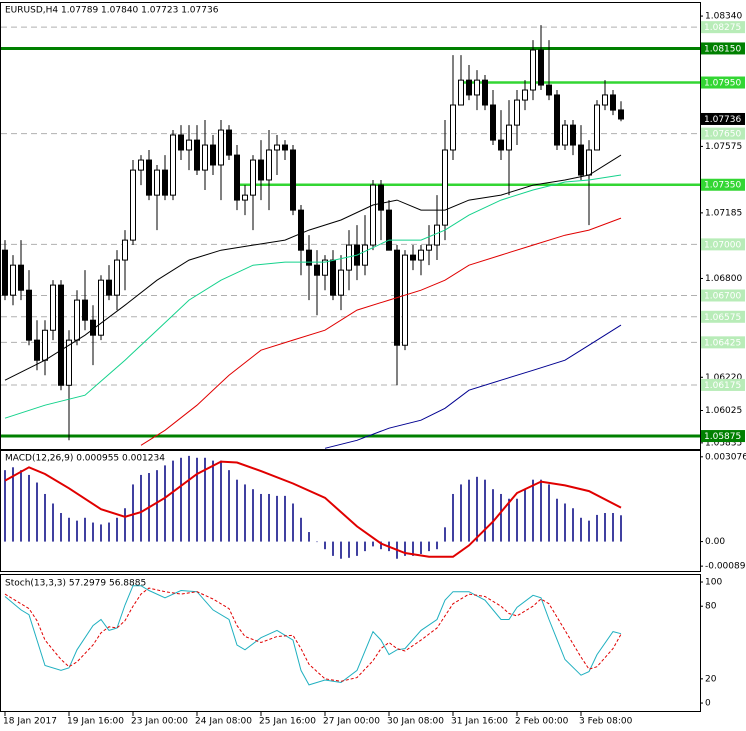 The height and width of the screenshot is (731, 746). What do you see at coordinates (722, 296) in the screenshot?
I see `level-label: 1.06700` at bounding box center [722, 296].